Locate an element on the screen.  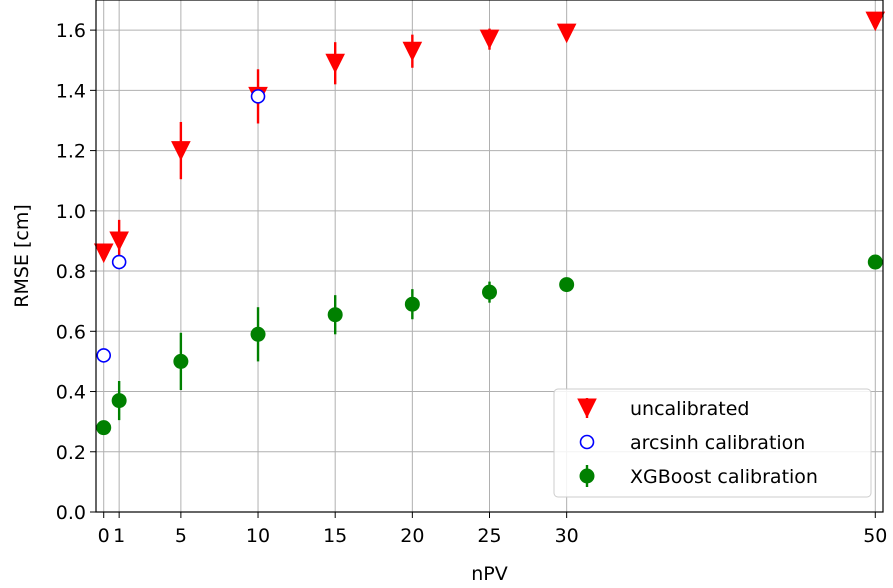
x-axis-label: nPV is located at coordinates (489, 574).